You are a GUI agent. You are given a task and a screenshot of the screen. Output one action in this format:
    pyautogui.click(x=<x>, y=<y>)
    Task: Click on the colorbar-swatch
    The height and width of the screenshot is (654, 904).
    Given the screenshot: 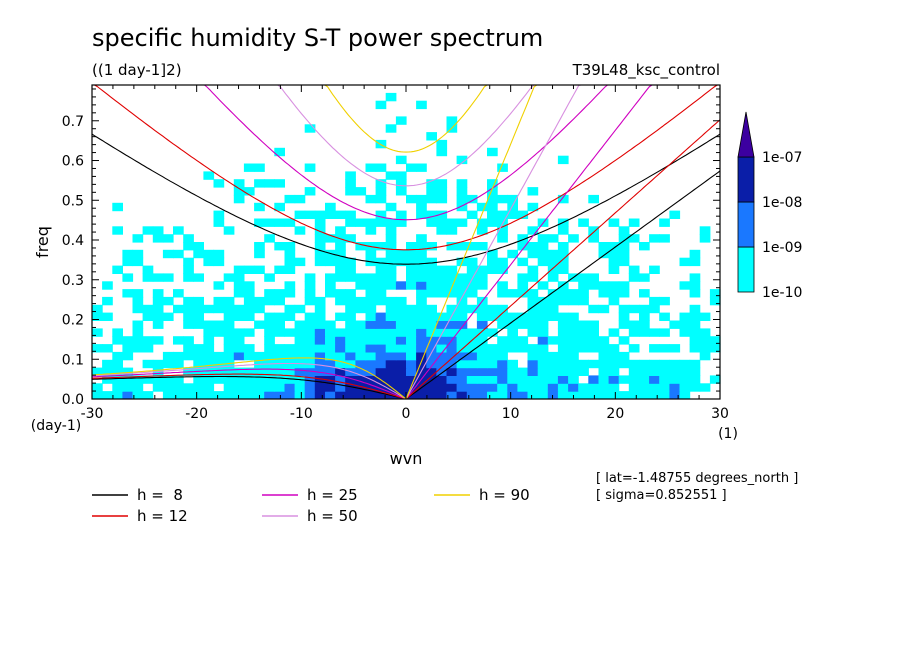 What is the action you would take?
    pyautogui.click(x=746, y=179)
    